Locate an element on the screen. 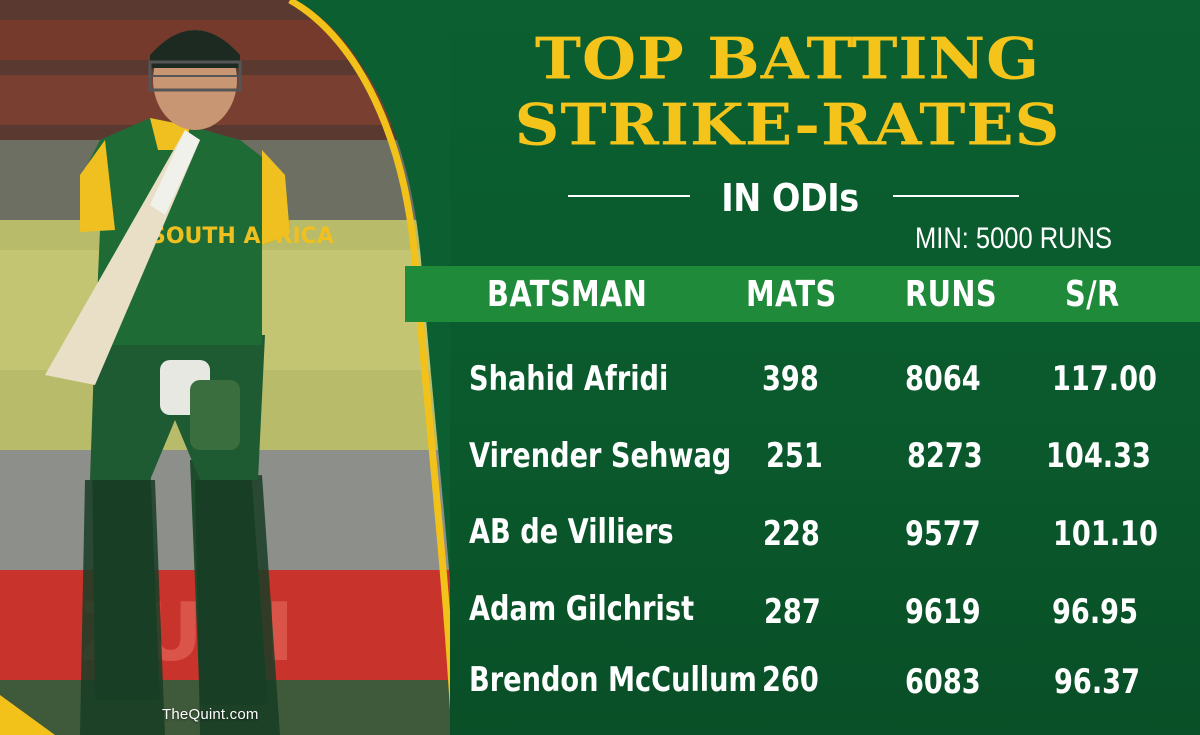 The image size is (1200, 735). title-line-2: STRIKE-RATES is located at coordinates (787, 124).